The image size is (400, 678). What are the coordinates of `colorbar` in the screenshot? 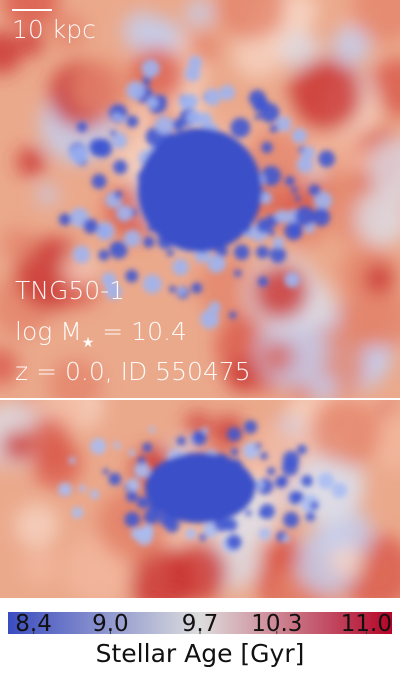 It's located at (200, 623).